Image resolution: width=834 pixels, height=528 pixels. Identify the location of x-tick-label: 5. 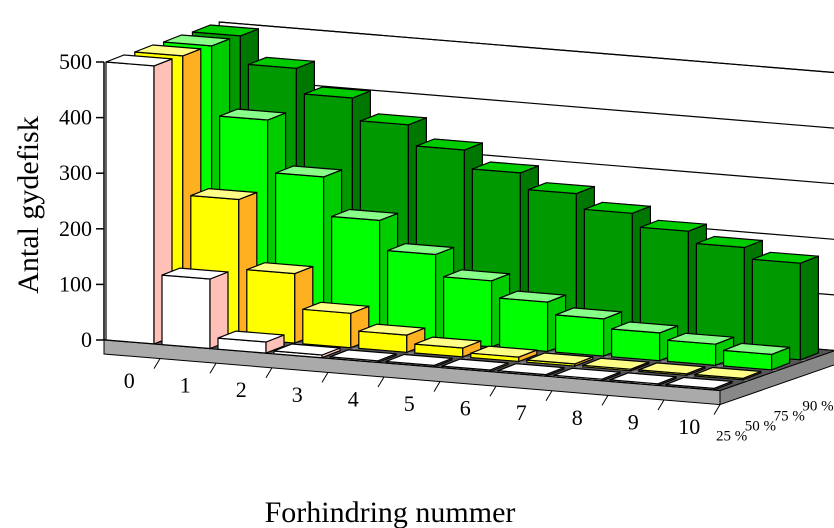
(409, 403).